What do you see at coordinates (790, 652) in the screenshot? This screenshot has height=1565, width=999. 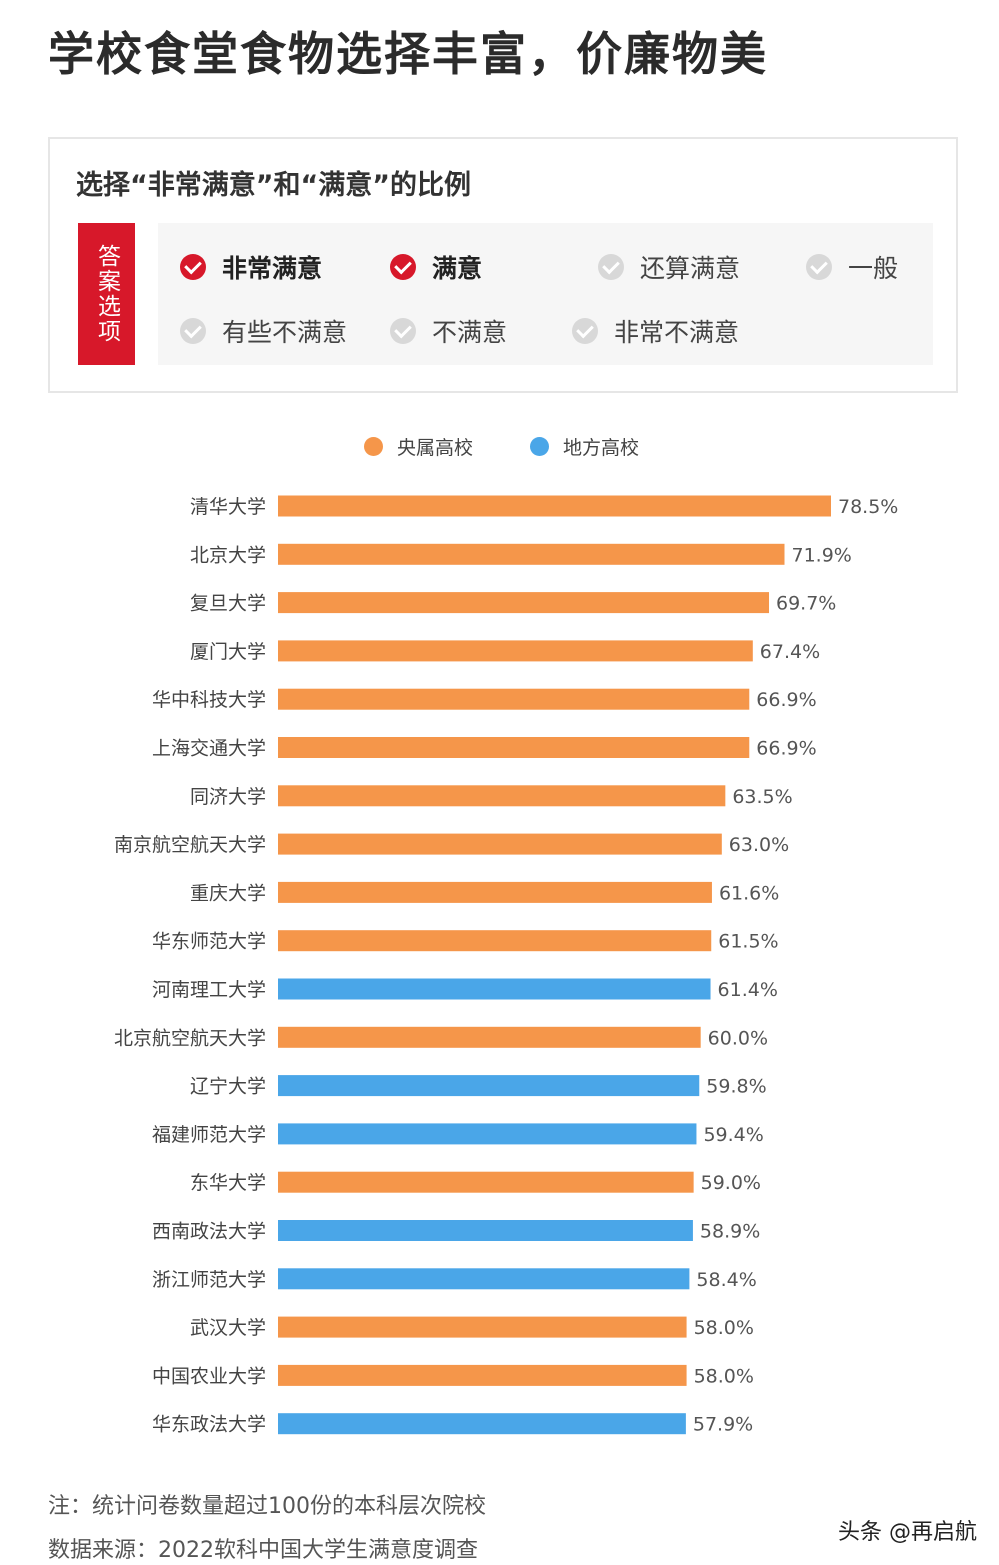 I see `value-label: 67.4%` at bounding box center [790, 652].